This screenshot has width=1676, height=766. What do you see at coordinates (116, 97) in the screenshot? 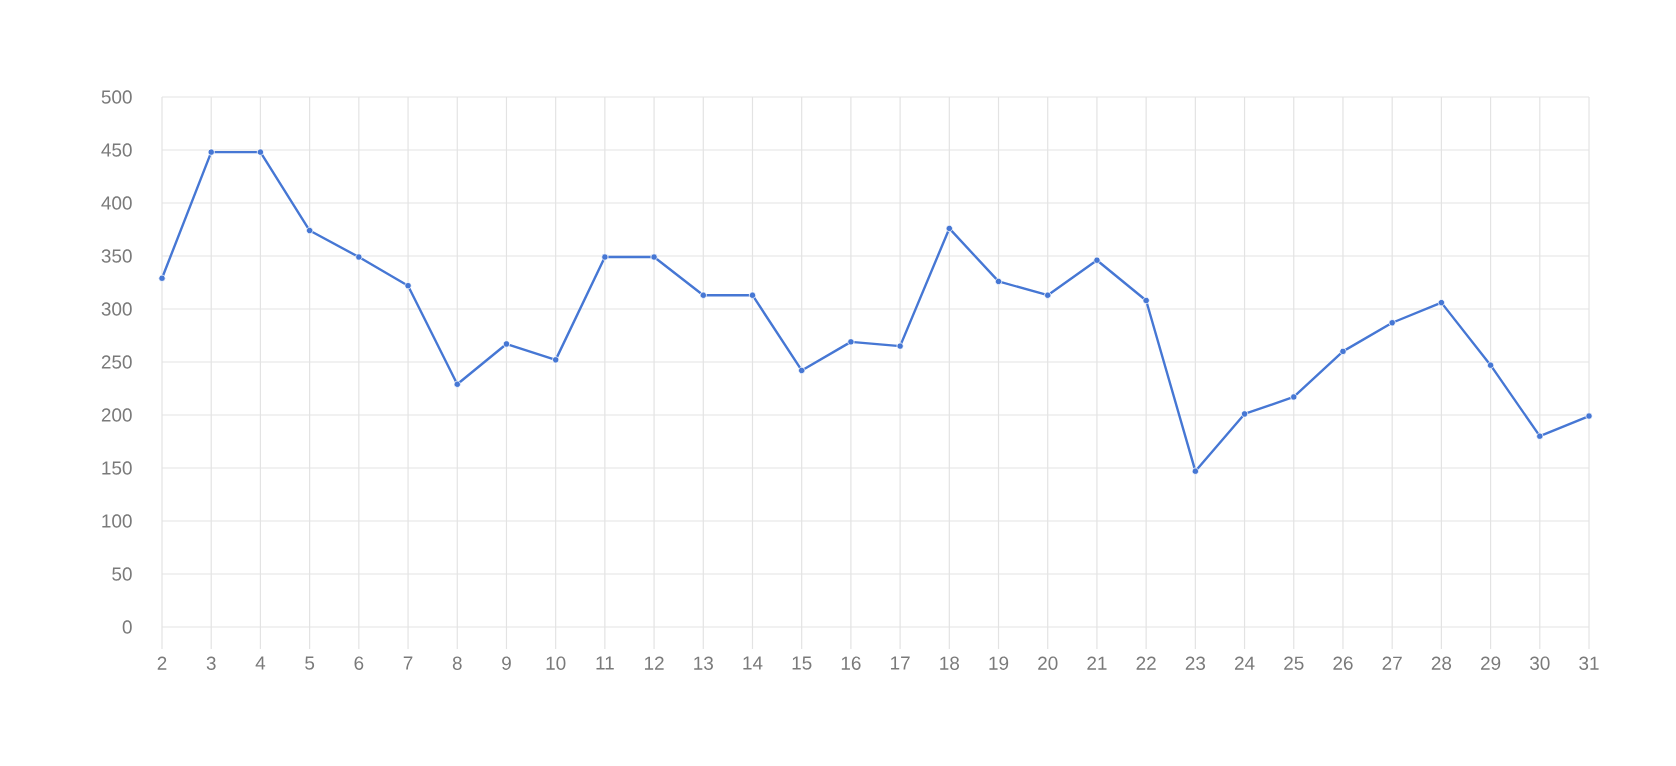
I see `y-tick-label: 500` at bounding box center [116, 97].